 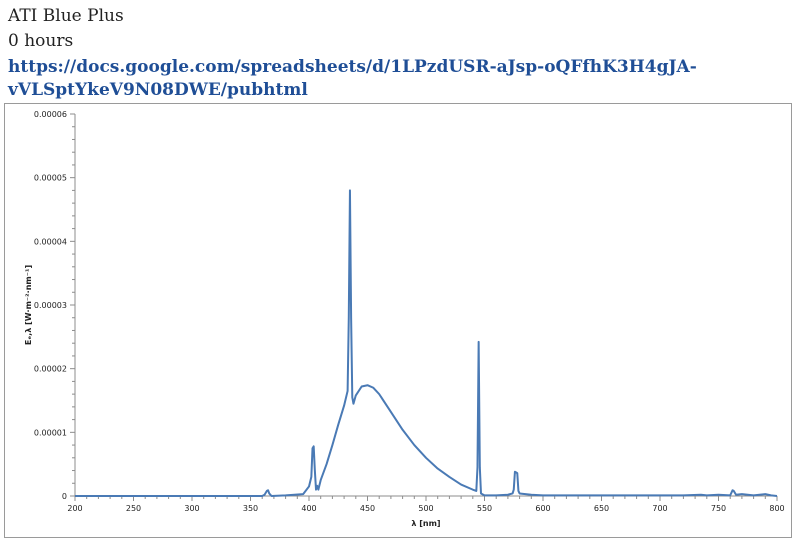 I want to click on x-tick-label: 700, so click(x=659, y=508).